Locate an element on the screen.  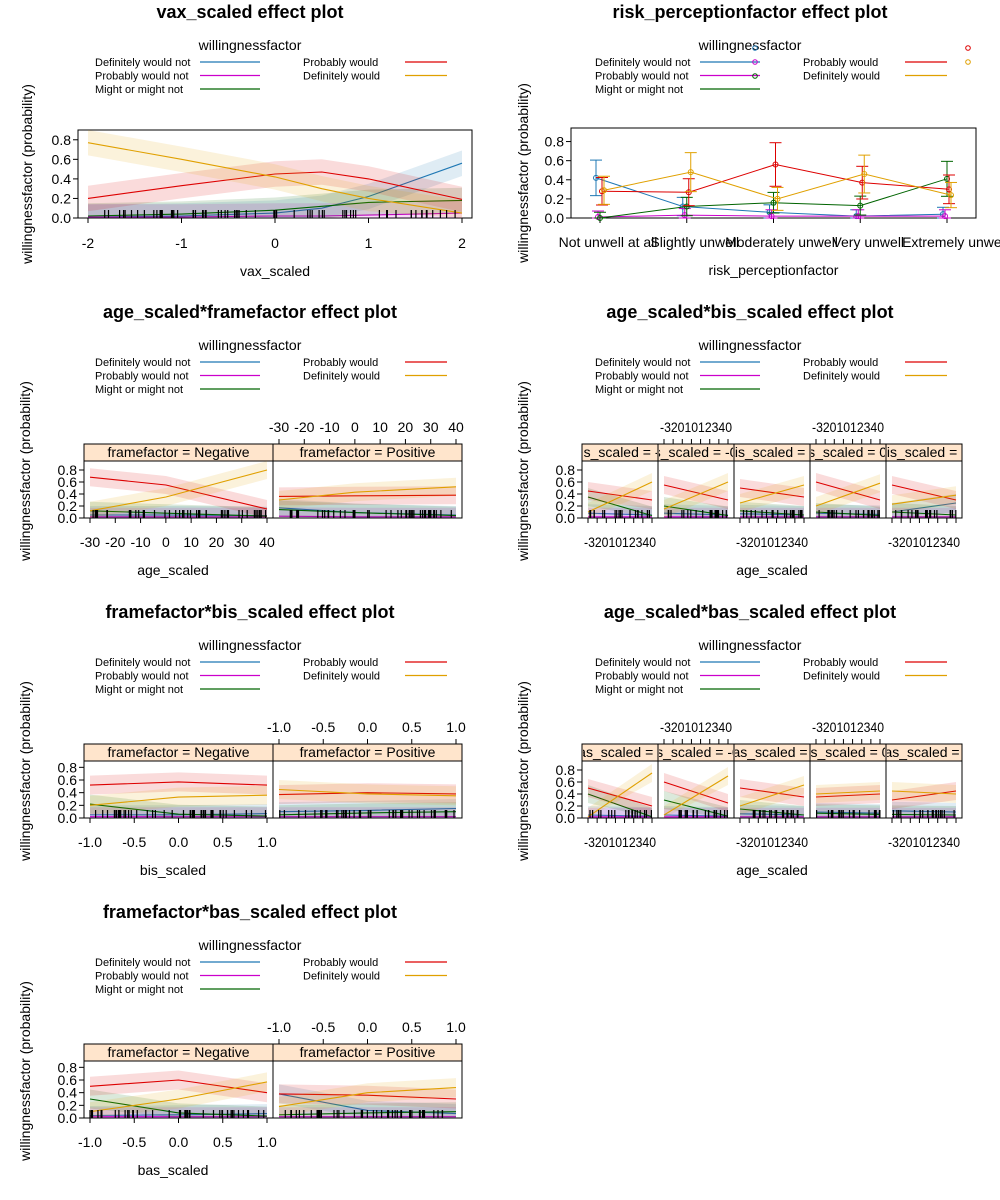
panel-strip-label: bis_scaled = 1 is located at coordinates (924, 452).